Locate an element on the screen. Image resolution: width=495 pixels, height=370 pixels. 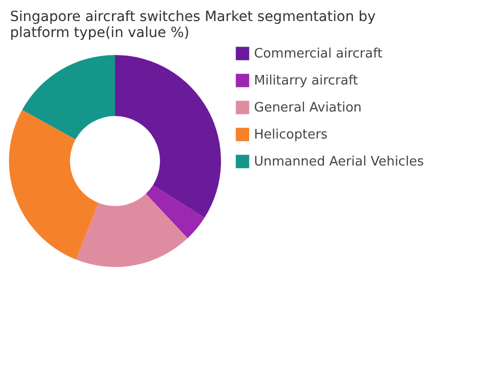
legend-label: General Aviation is located at coordinates (308, 108).